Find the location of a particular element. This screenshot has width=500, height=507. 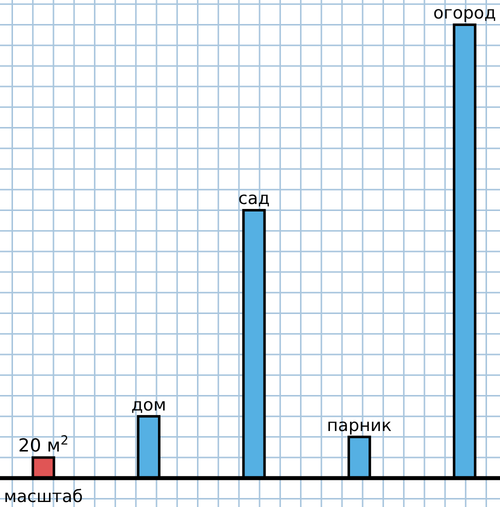

x-tick-label: парник is located at coordinates (359, 426).